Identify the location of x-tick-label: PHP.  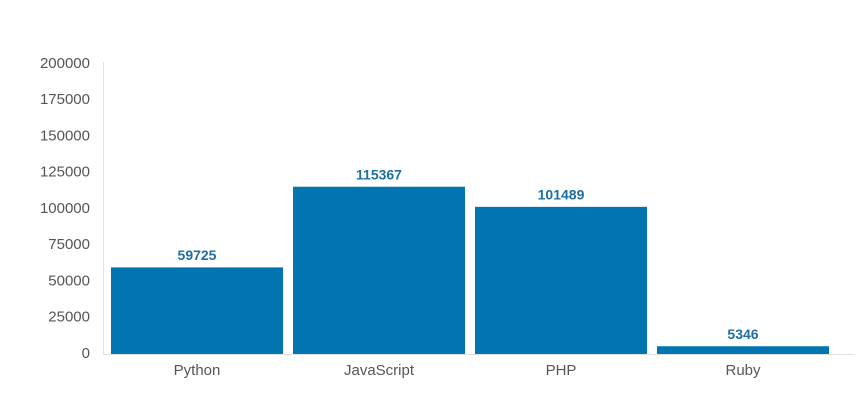
(561, 370).